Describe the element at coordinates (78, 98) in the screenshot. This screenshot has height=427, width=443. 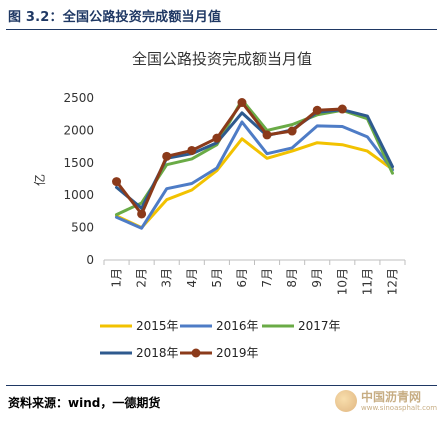
I see `y-tick-label: 2500` at that location.